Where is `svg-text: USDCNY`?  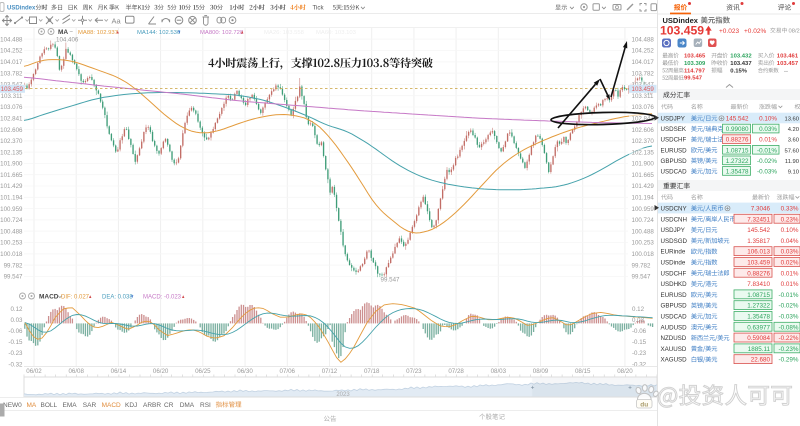
svg-text: USDCNY is located at coordinates (674, 209).